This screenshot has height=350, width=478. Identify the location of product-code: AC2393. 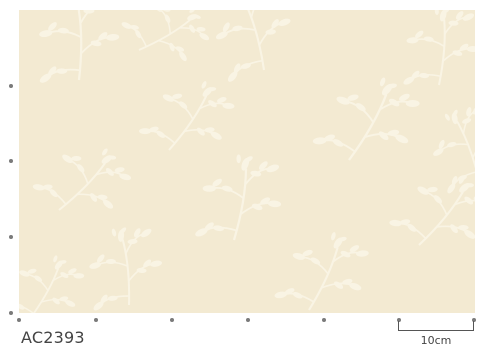
(53, 337).